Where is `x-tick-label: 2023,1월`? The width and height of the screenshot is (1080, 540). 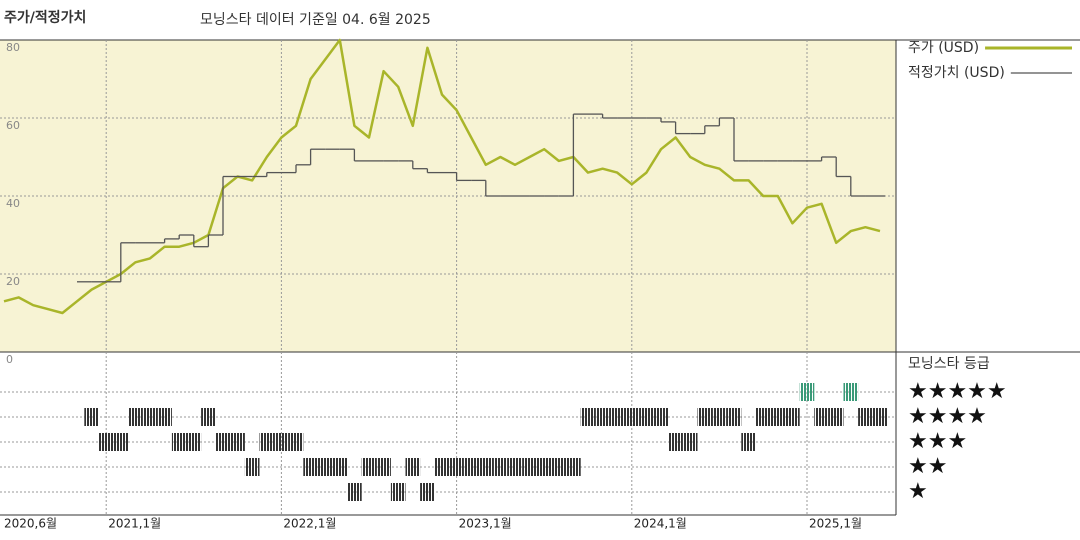 x-tick-label: 2023,1월 is located at coordinates (485, 524).